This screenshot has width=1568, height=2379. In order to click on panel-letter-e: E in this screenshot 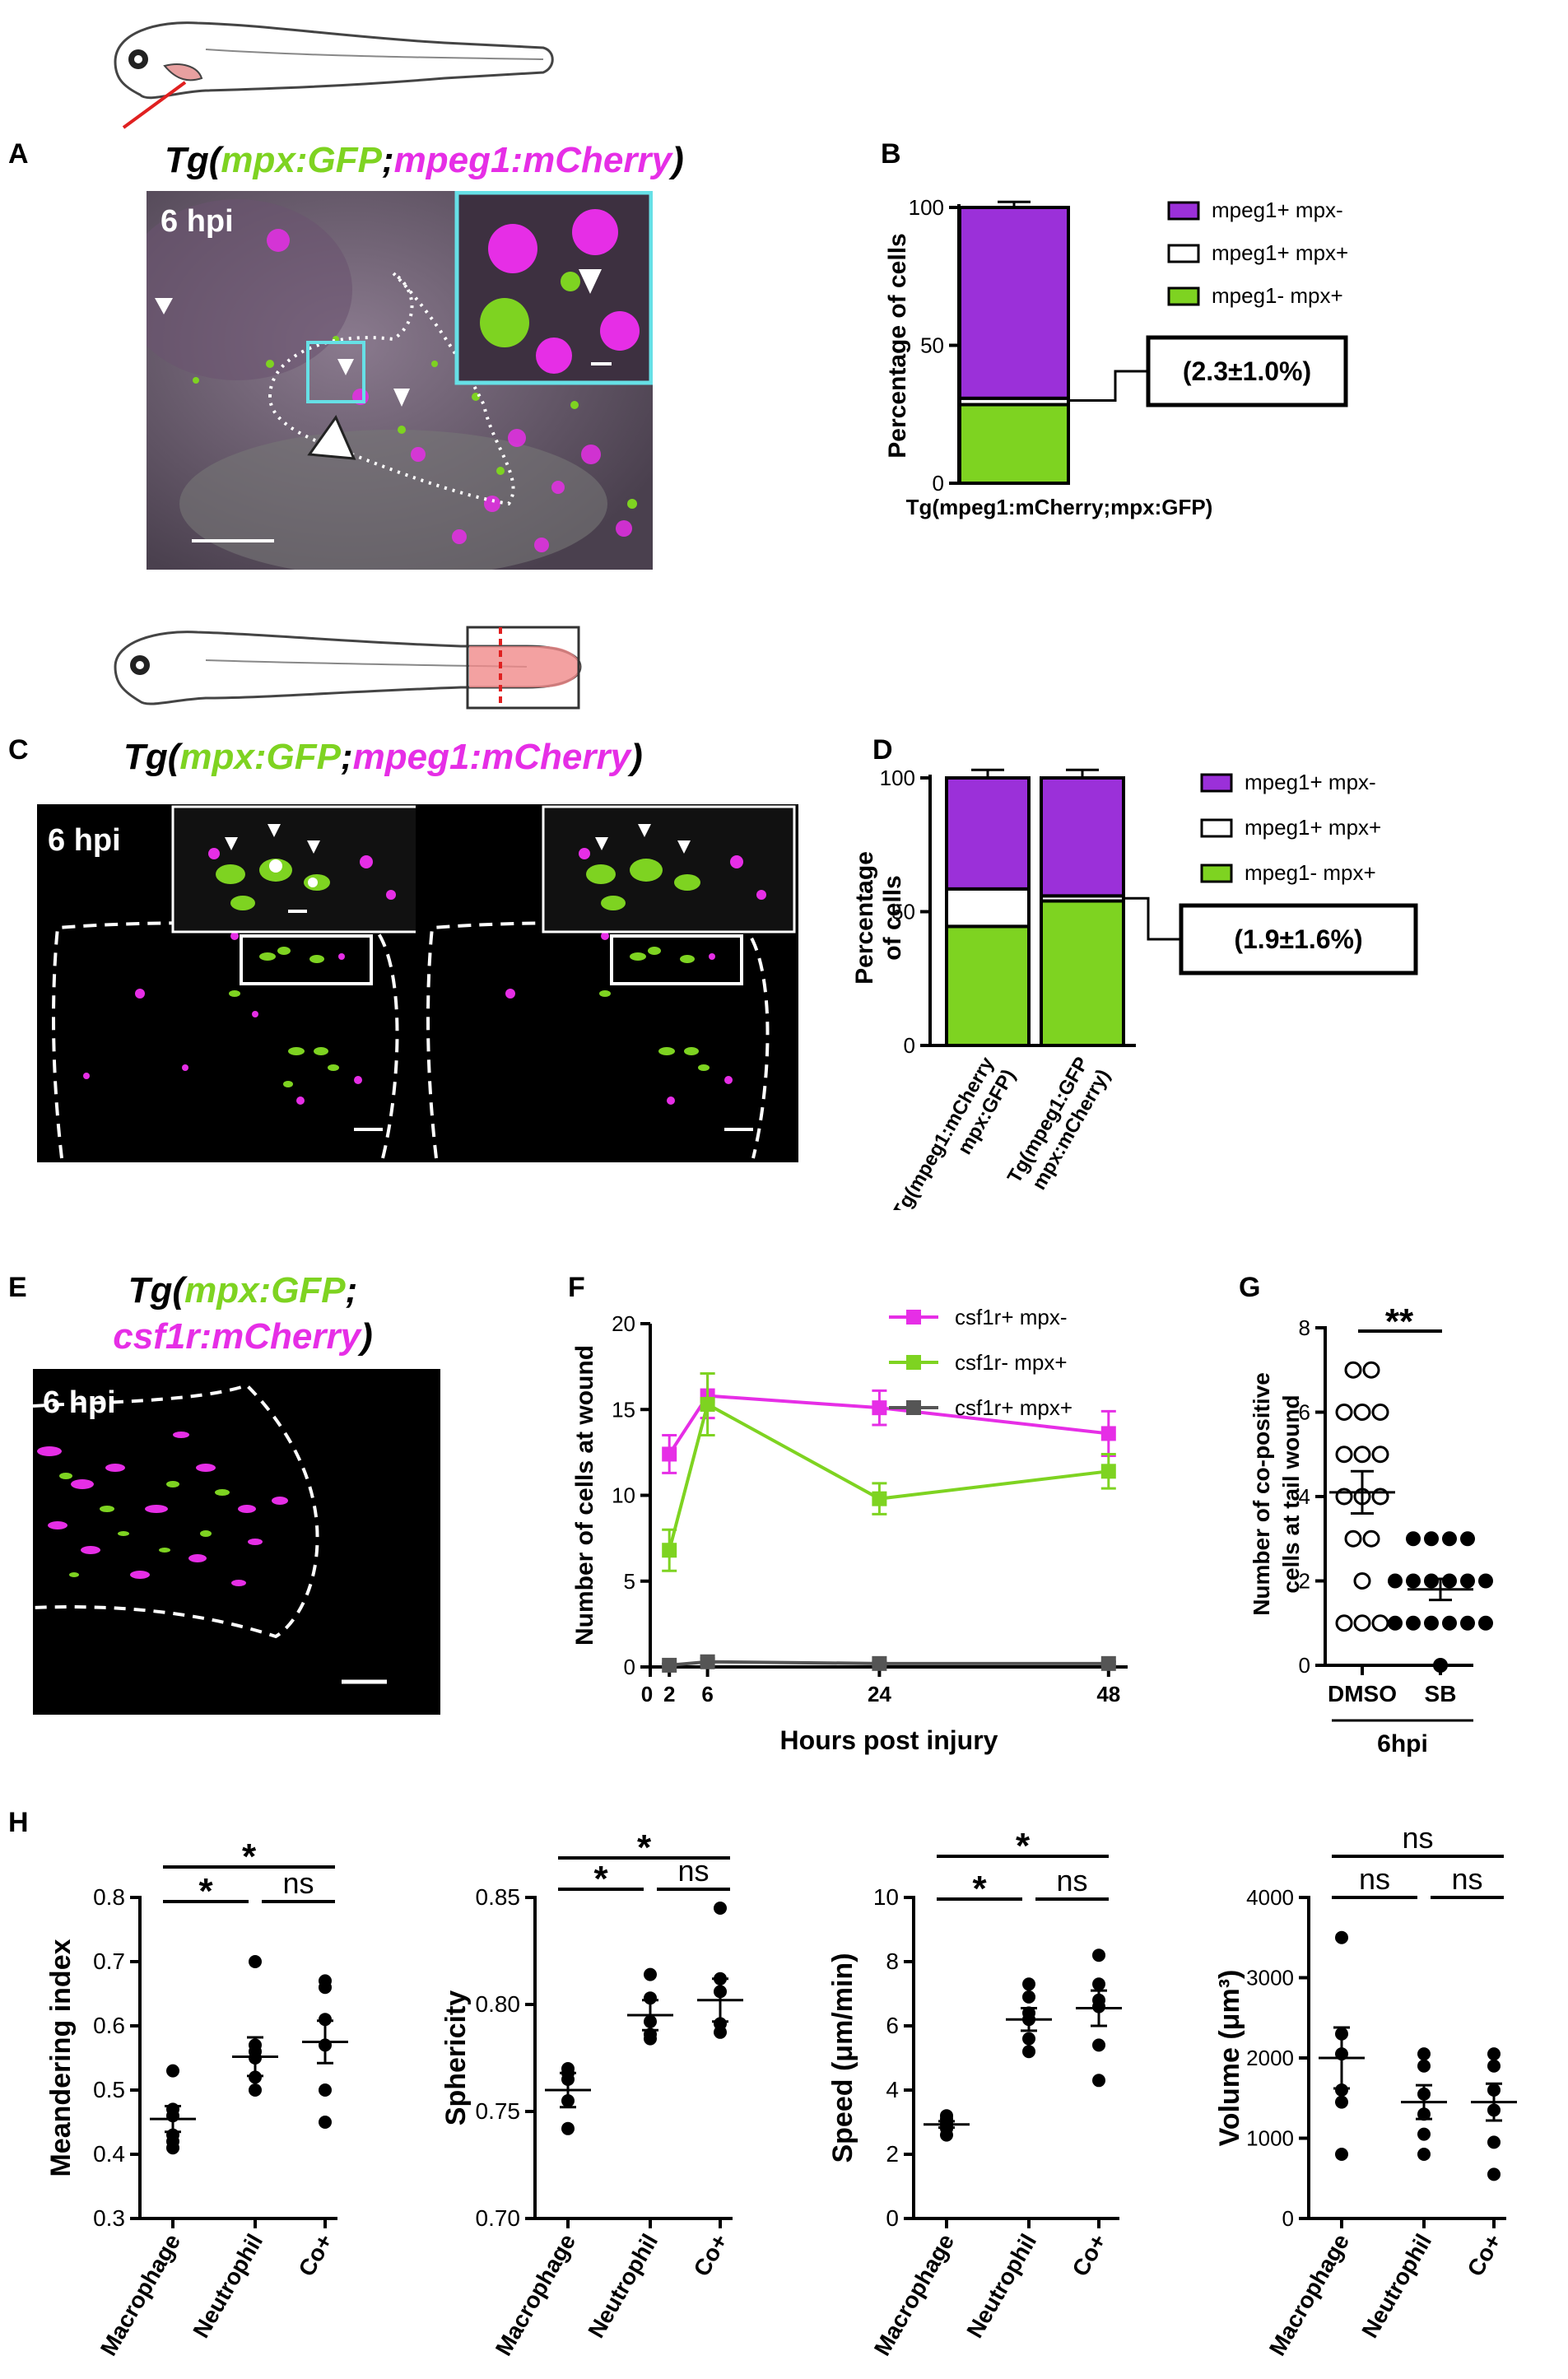, I will do `click(17, 1287)`.